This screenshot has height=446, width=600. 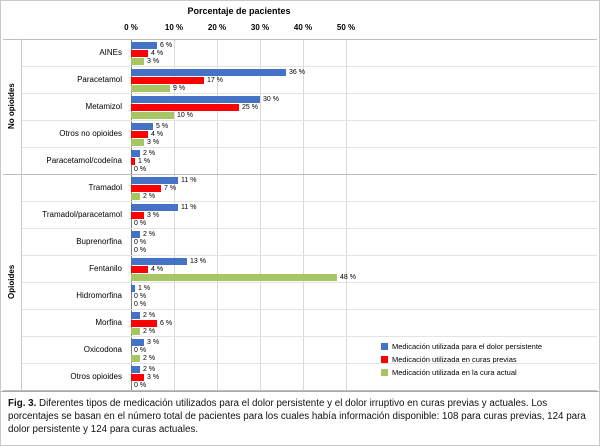 What do you see at coordinates (11, 282) in the screenshot?
I see `group-label: Opioides` at bounding box center [11, 282].